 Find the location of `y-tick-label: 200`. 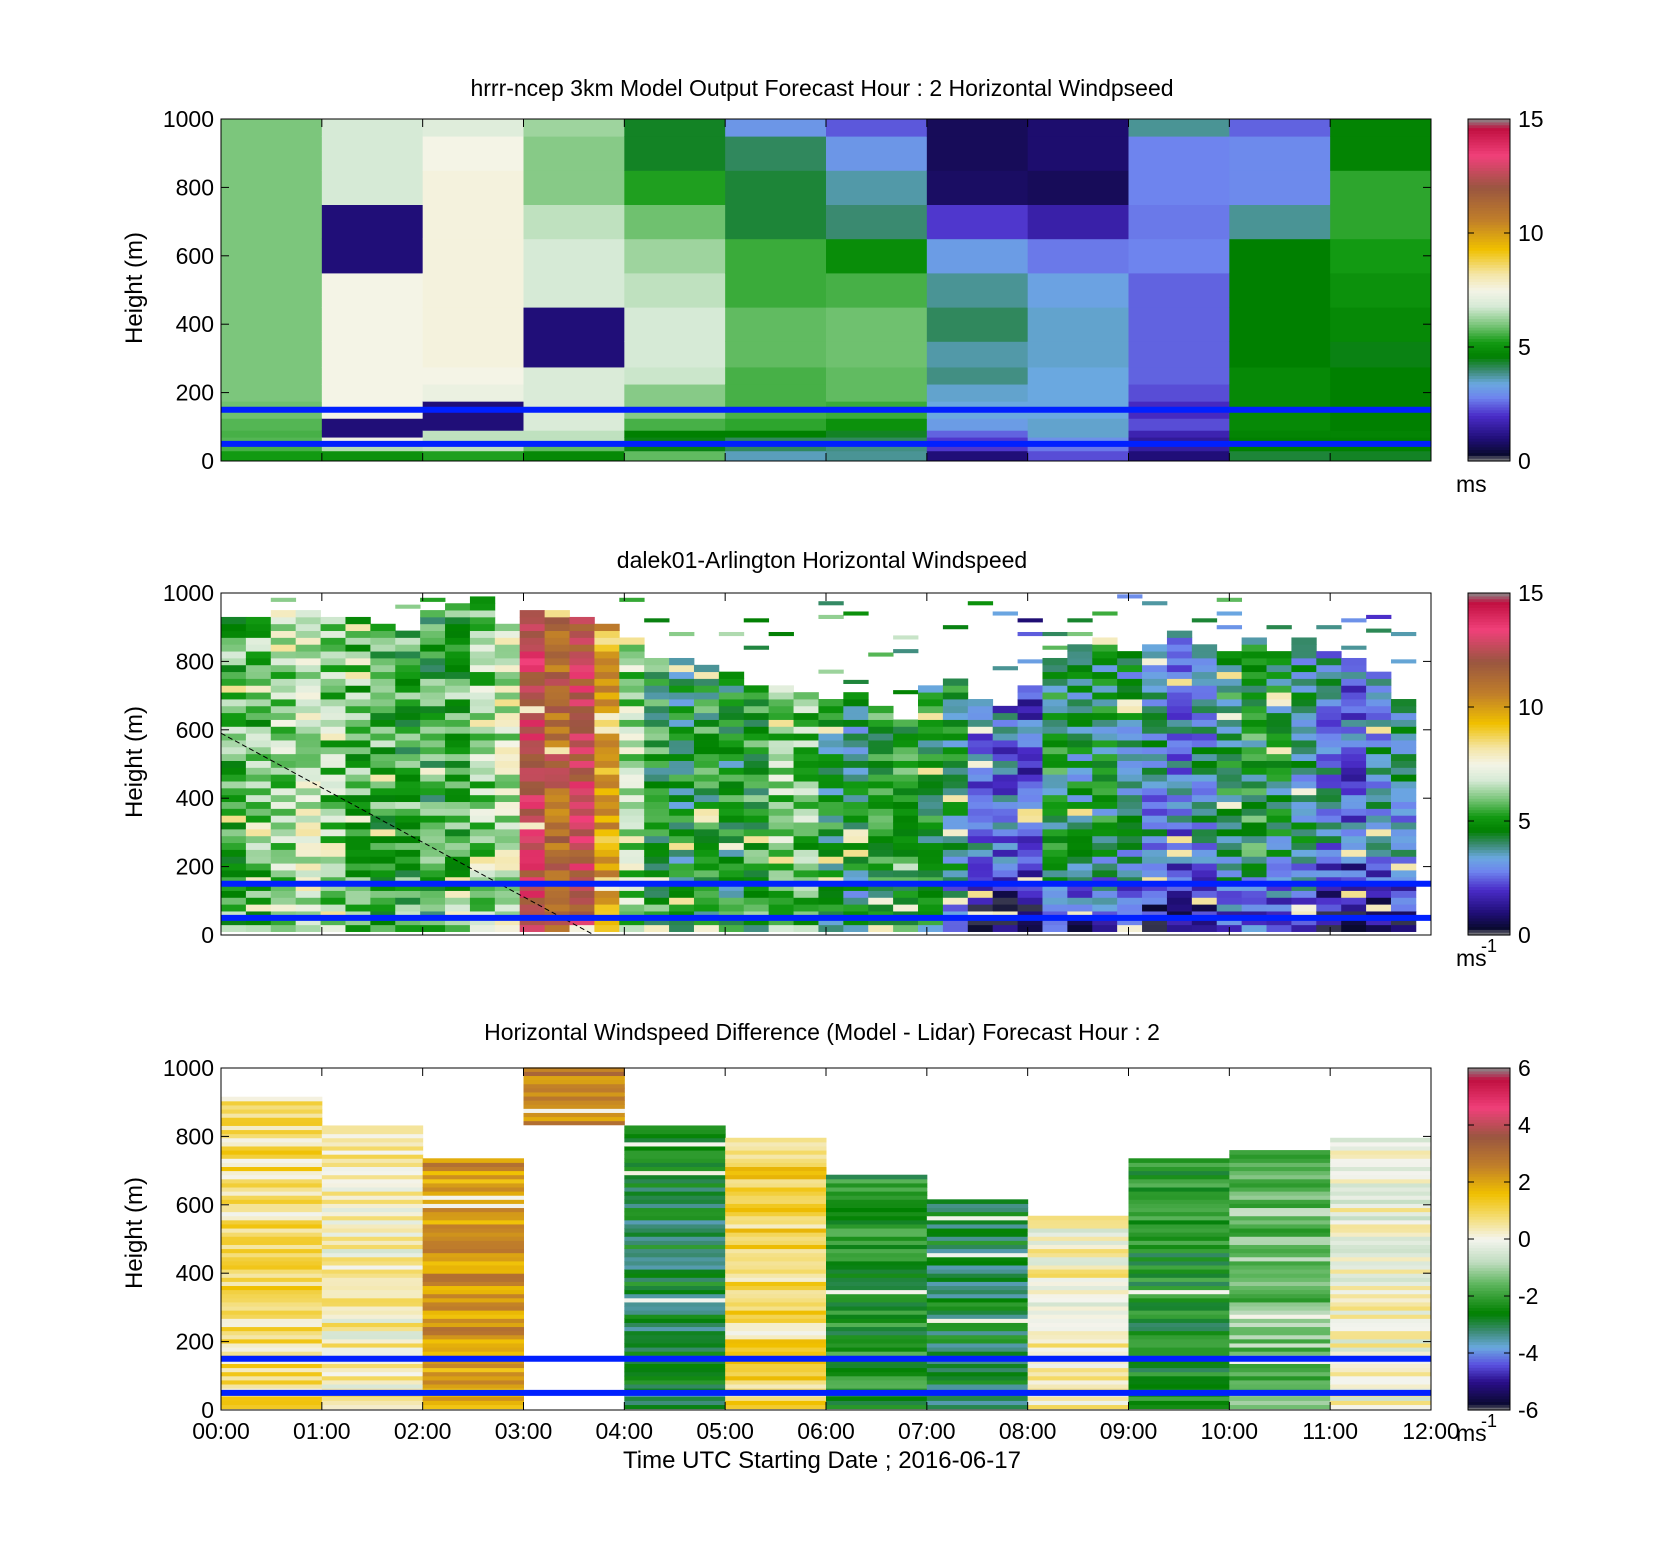

y-tick-label: 200 is located at coordinates (195, 1342).